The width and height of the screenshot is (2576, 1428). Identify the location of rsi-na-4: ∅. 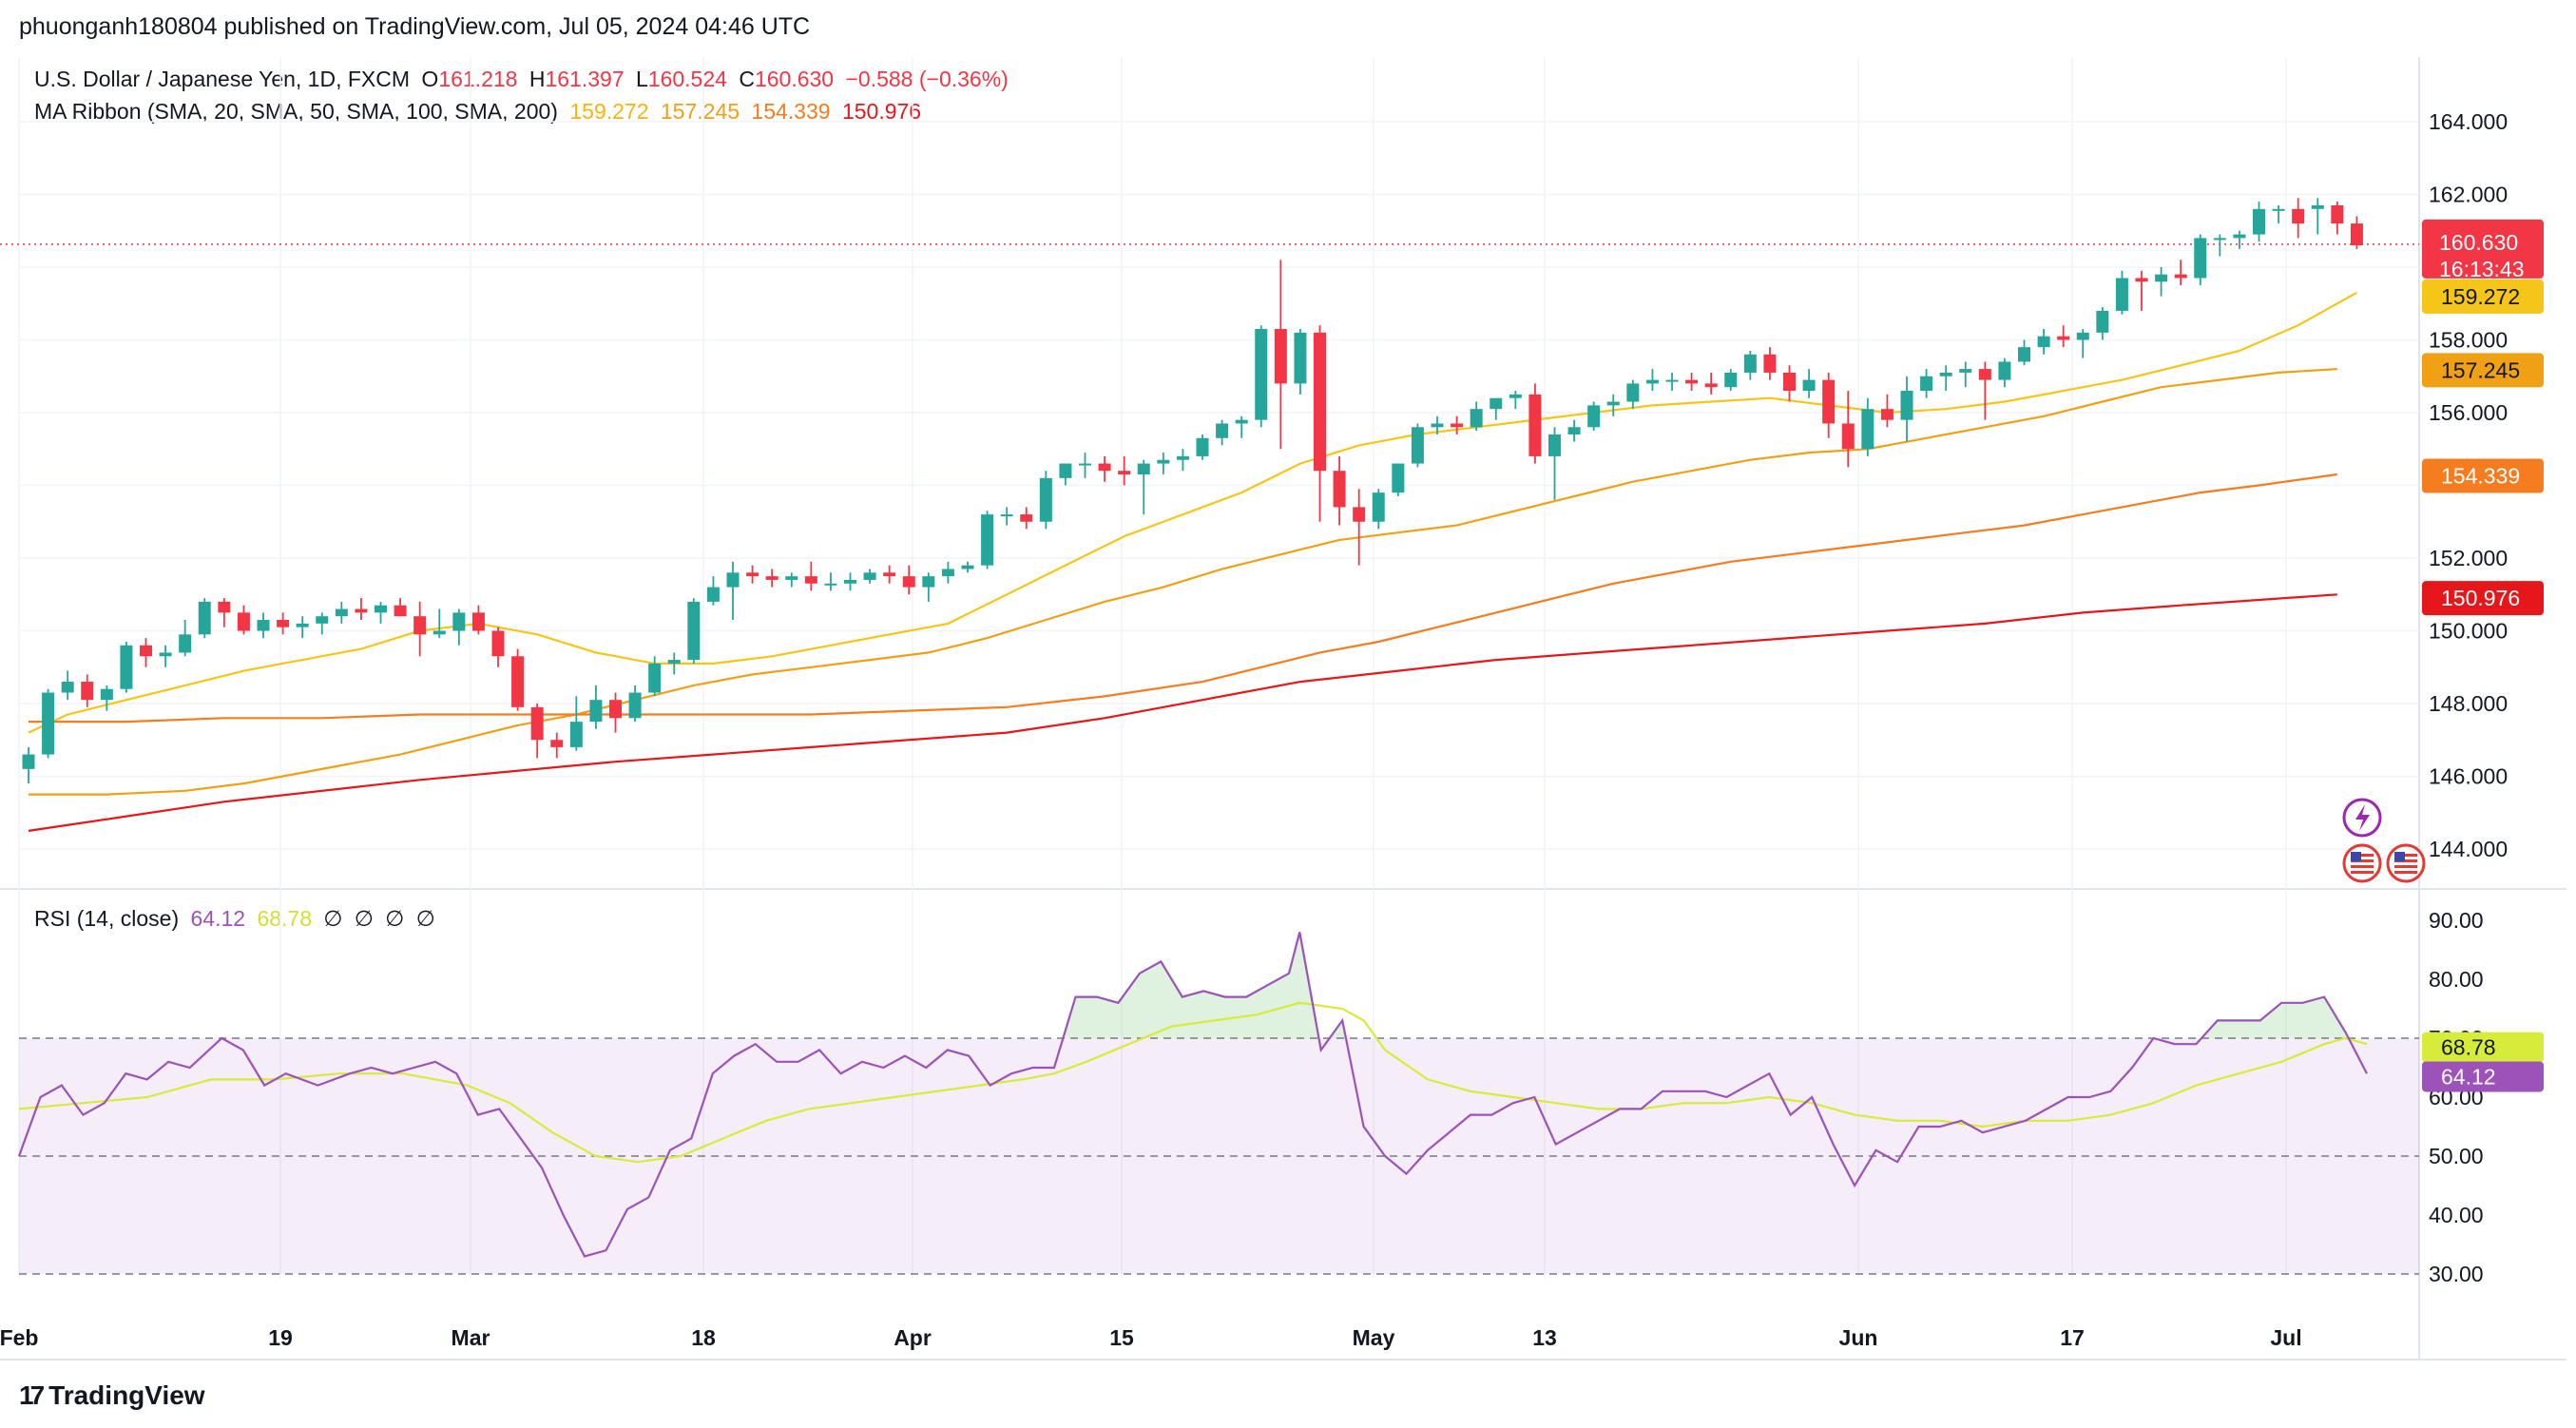
(425, 919).